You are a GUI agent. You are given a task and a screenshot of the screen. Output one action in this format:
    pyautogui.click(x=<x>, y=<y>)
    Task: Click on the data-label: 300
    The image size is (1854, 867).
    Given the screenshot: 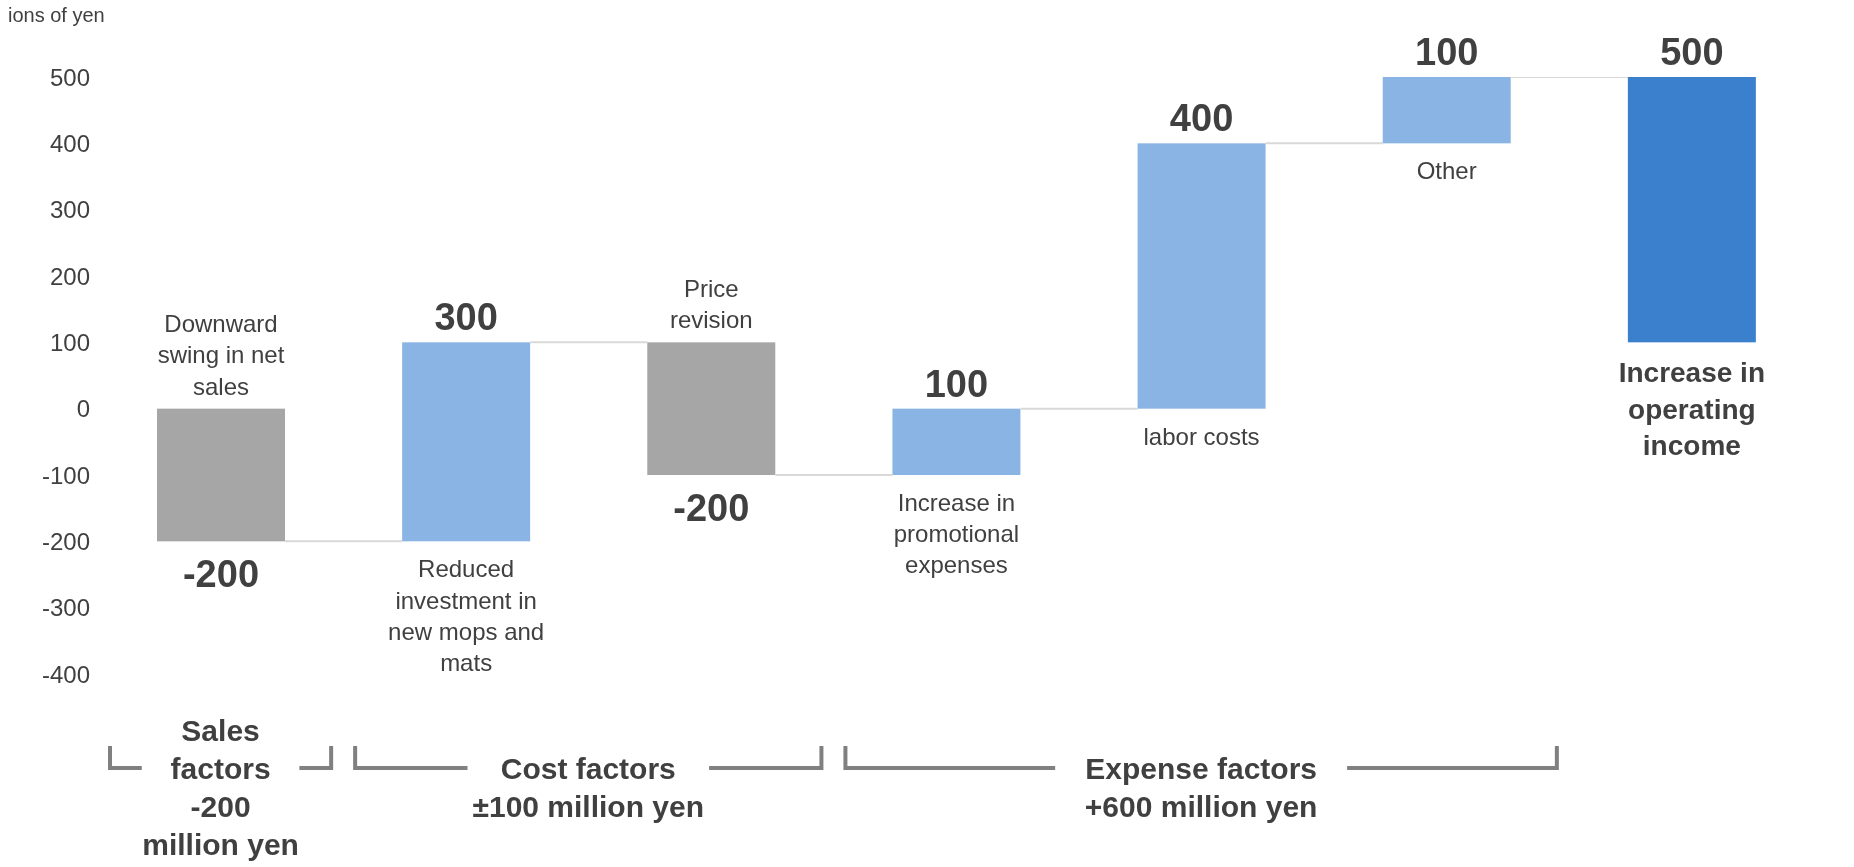 What is the action you would take?
    pyautogui.click(x=466, y=317)
    